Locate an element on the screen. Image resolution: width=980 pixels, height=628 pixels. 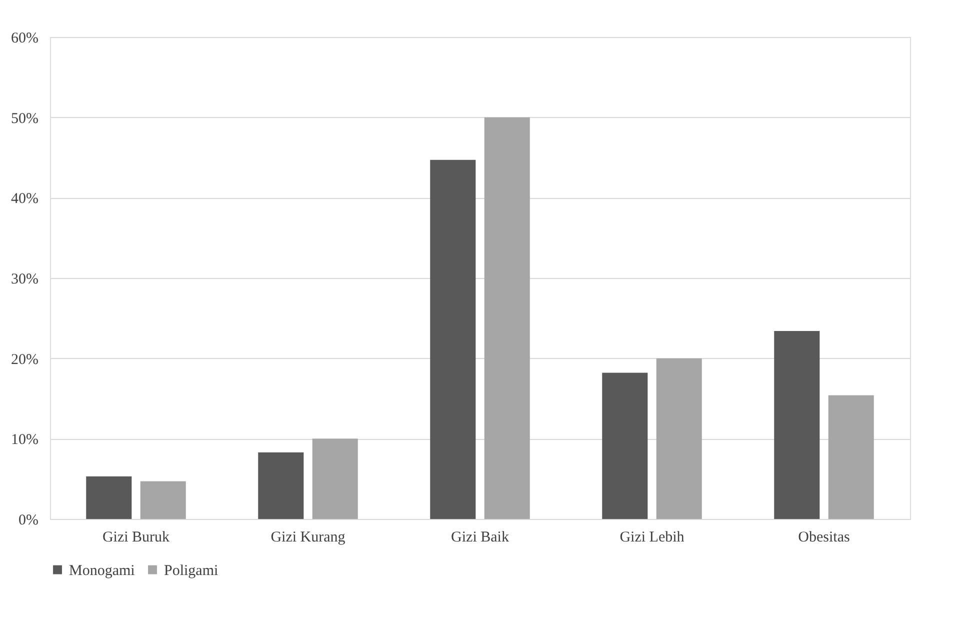
y-tick-label: 40% is located at coordinates (24, 199).